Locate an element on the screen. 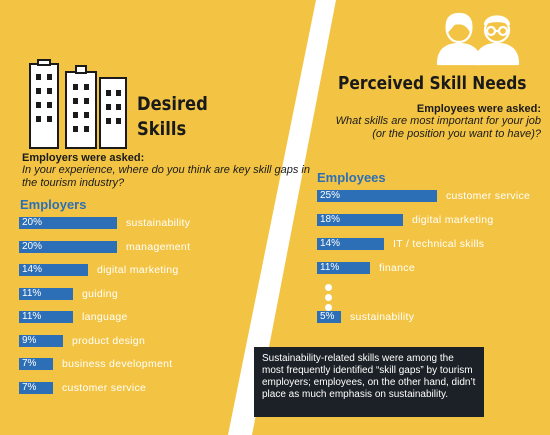 The height and width of the screenshot is (435, 550). bar-management is located at coordinates (68, 246).